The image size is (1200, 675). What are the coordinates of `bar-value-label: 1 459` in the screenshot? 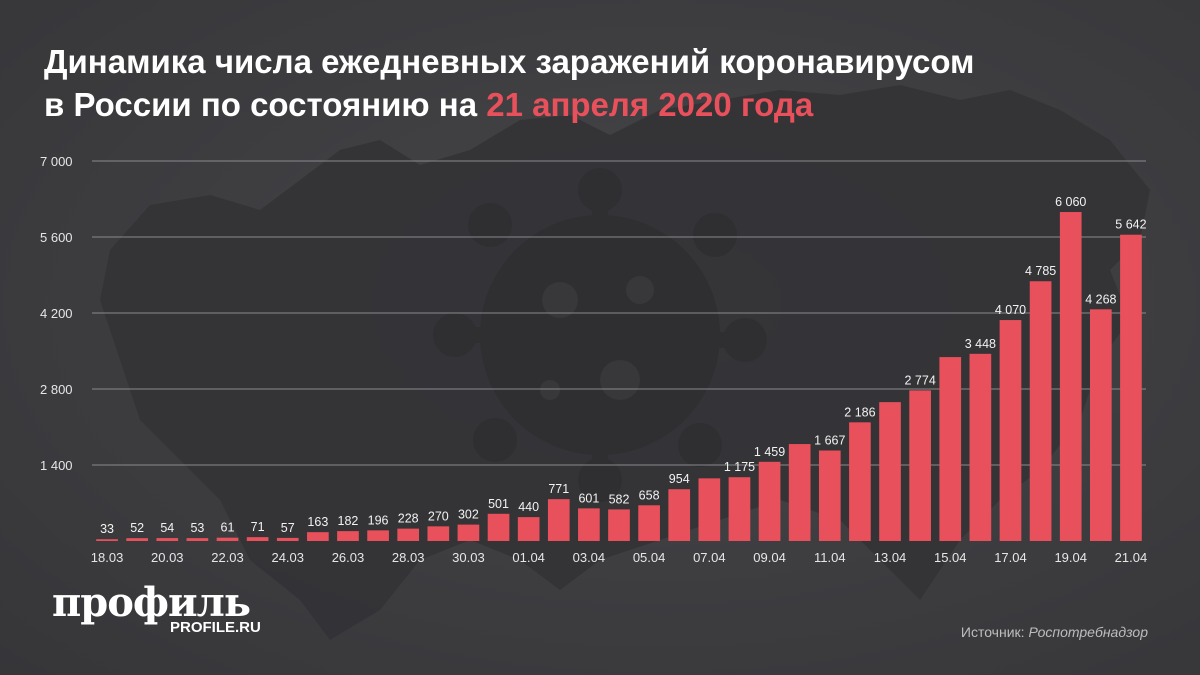 It's located at (769, 452).